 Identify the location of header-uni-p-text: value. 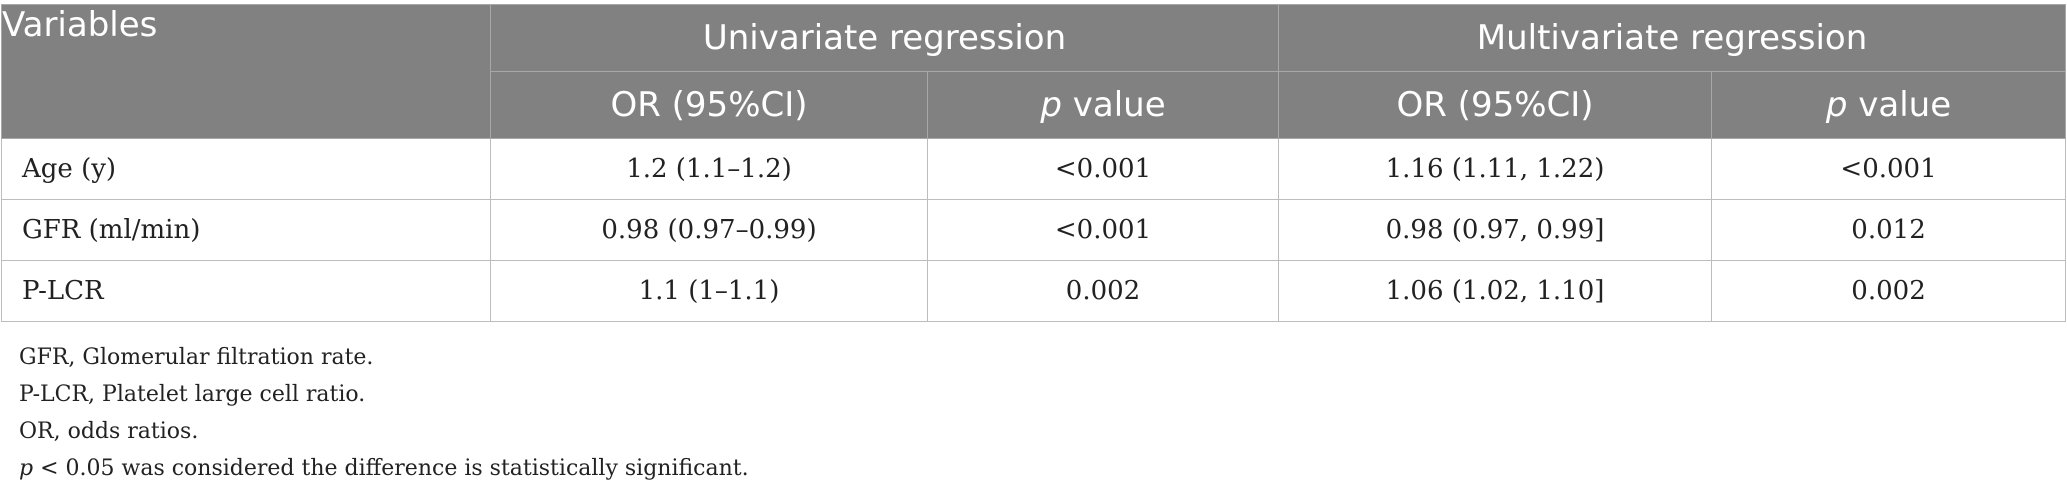
(1113, 105).